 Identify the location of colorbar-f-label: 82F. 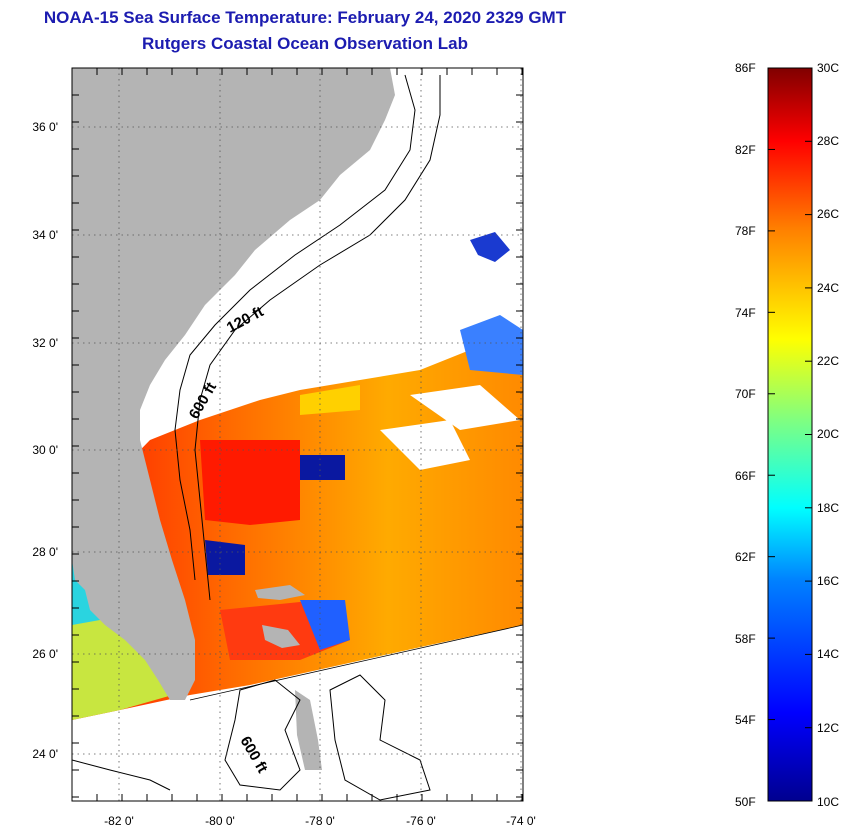
(745, 150).